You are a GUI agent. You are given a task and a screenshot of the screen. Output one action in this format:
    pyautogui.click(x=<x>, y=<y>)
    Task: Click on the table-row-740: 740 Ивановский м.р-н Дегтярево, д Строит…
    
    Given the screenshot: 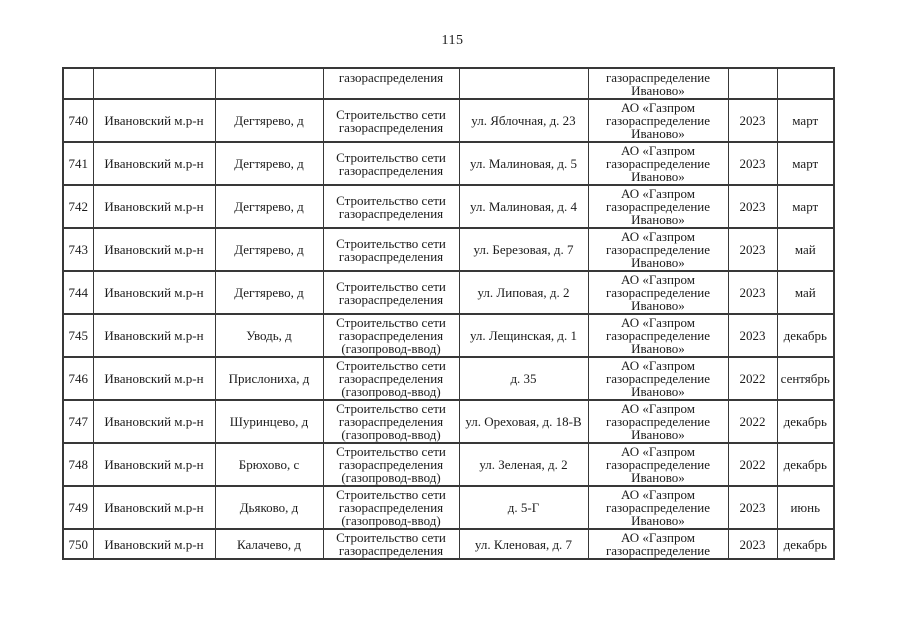 What is the action you would take?
    pyautogui.click(x=448, y=120)
    